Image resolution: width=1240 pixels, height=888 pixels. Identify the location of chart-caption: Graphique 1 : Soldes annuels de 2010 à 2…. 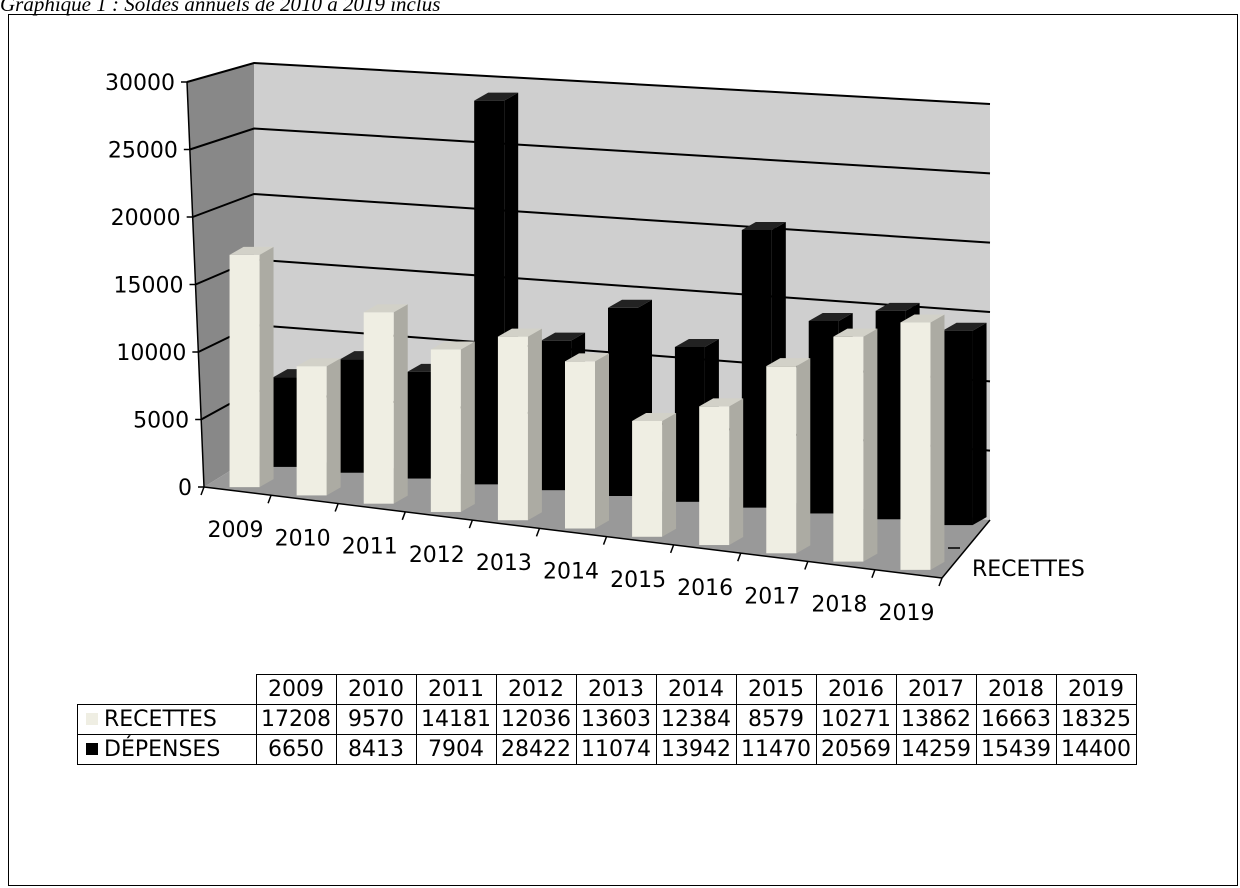
(220, 8).